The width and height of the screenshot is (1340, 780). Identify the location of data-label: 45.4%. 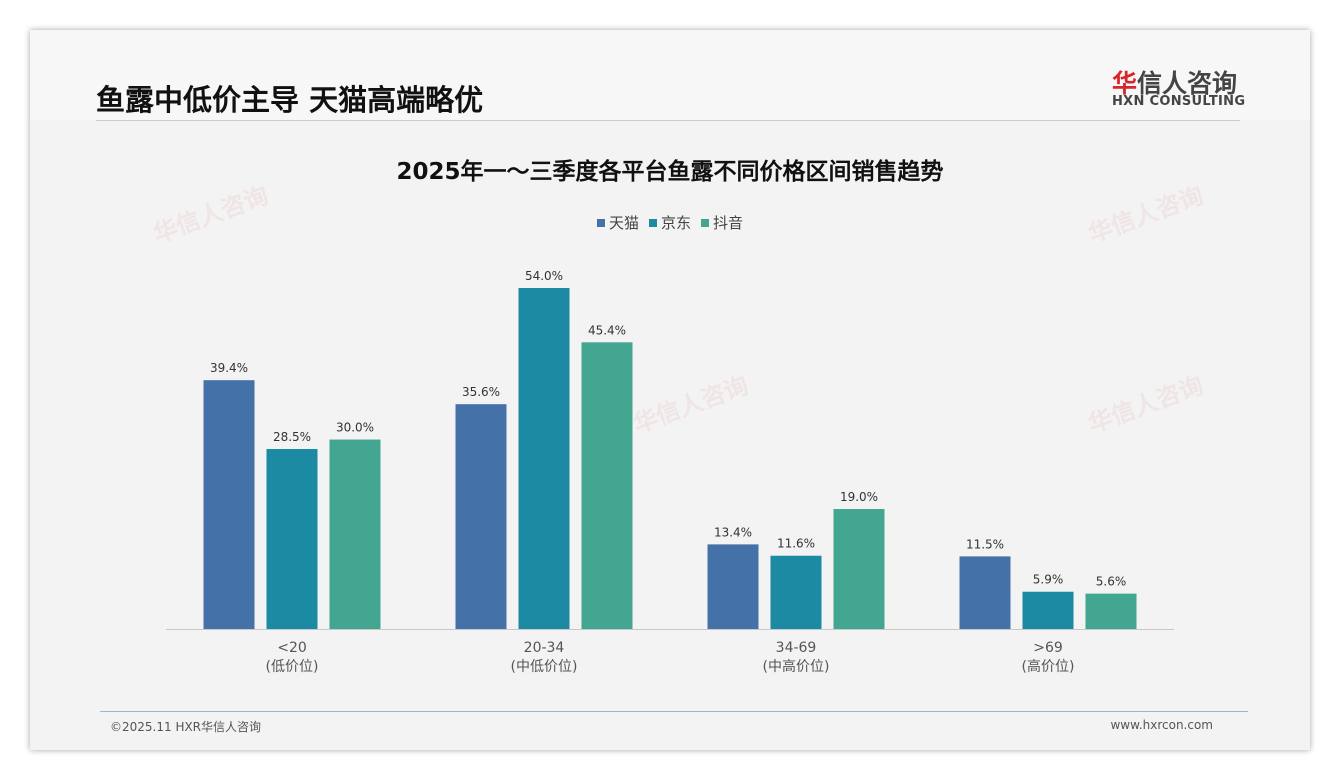
(607, 330).